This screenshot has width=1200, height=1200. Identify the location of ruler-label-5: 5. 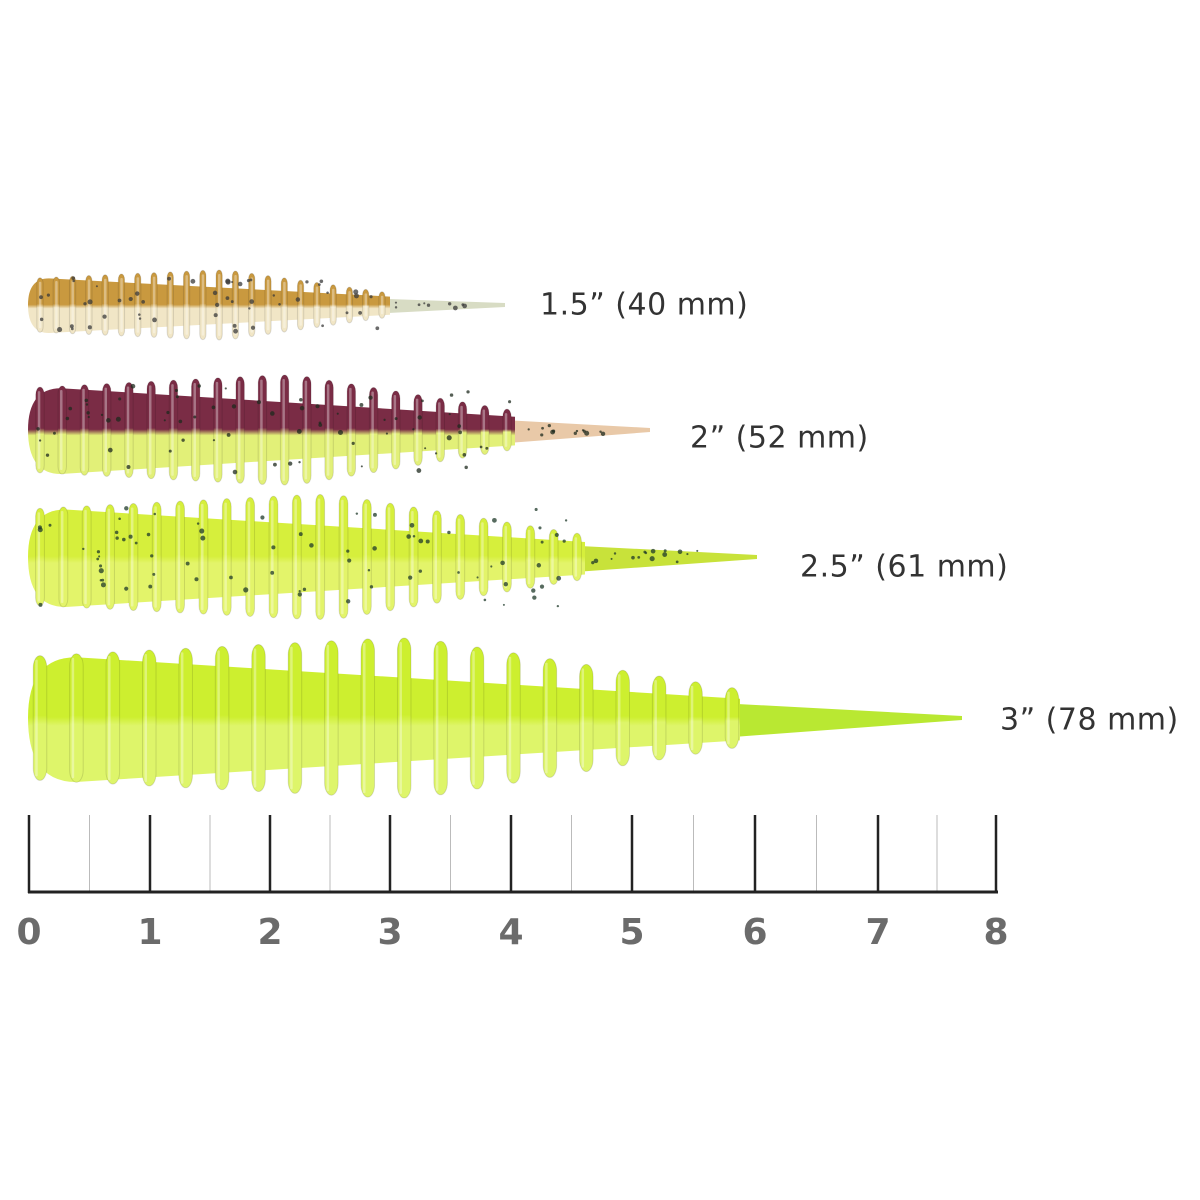
(632, 932).